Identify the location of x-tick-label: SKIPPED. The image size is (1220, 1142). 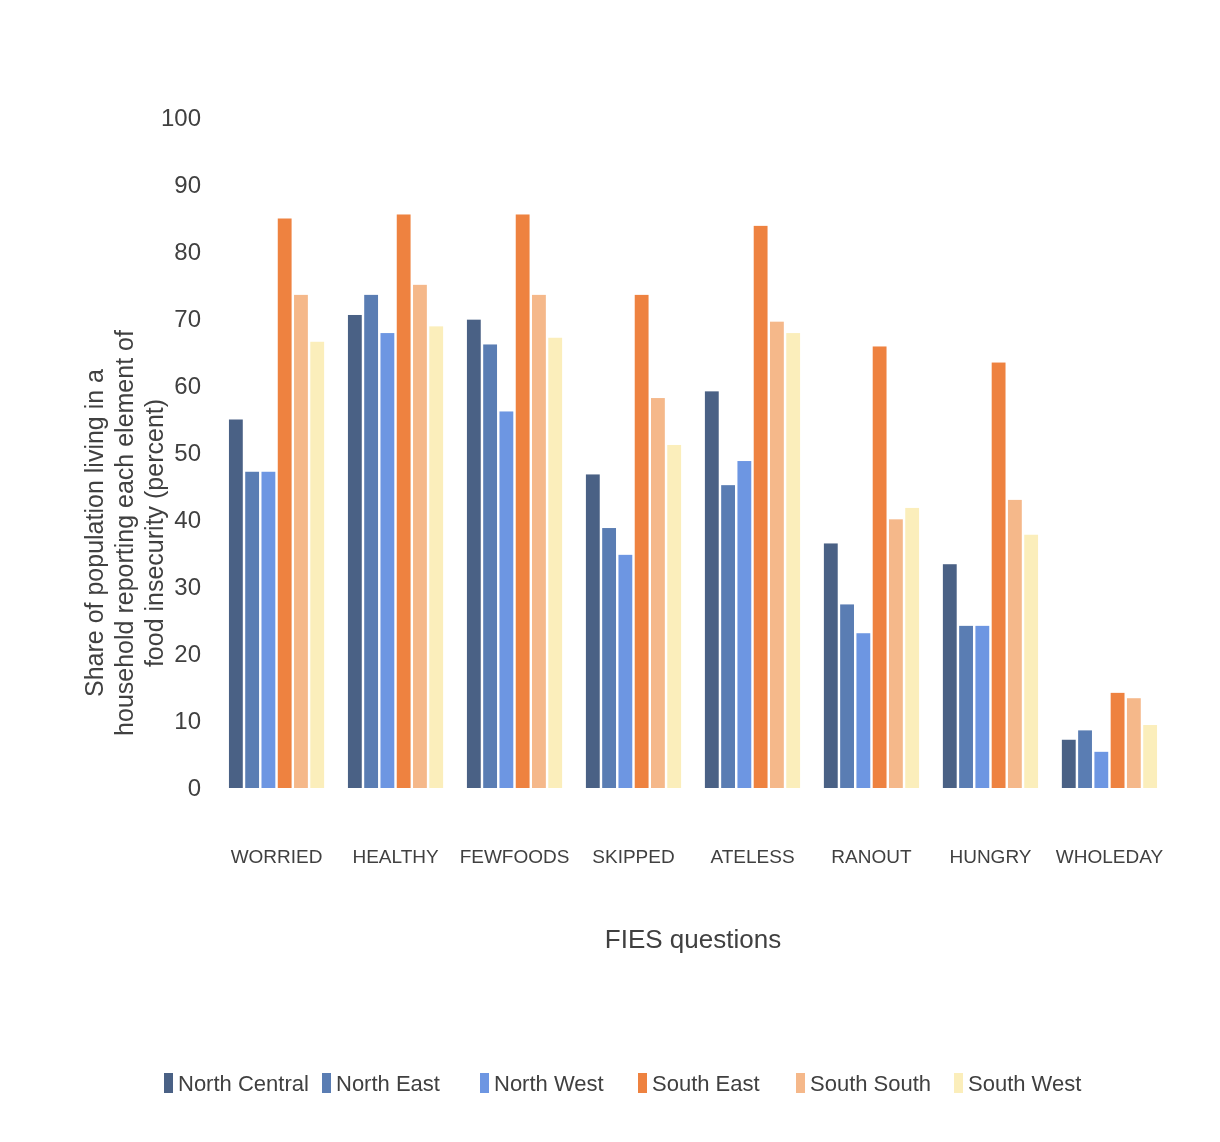
(633, 856).